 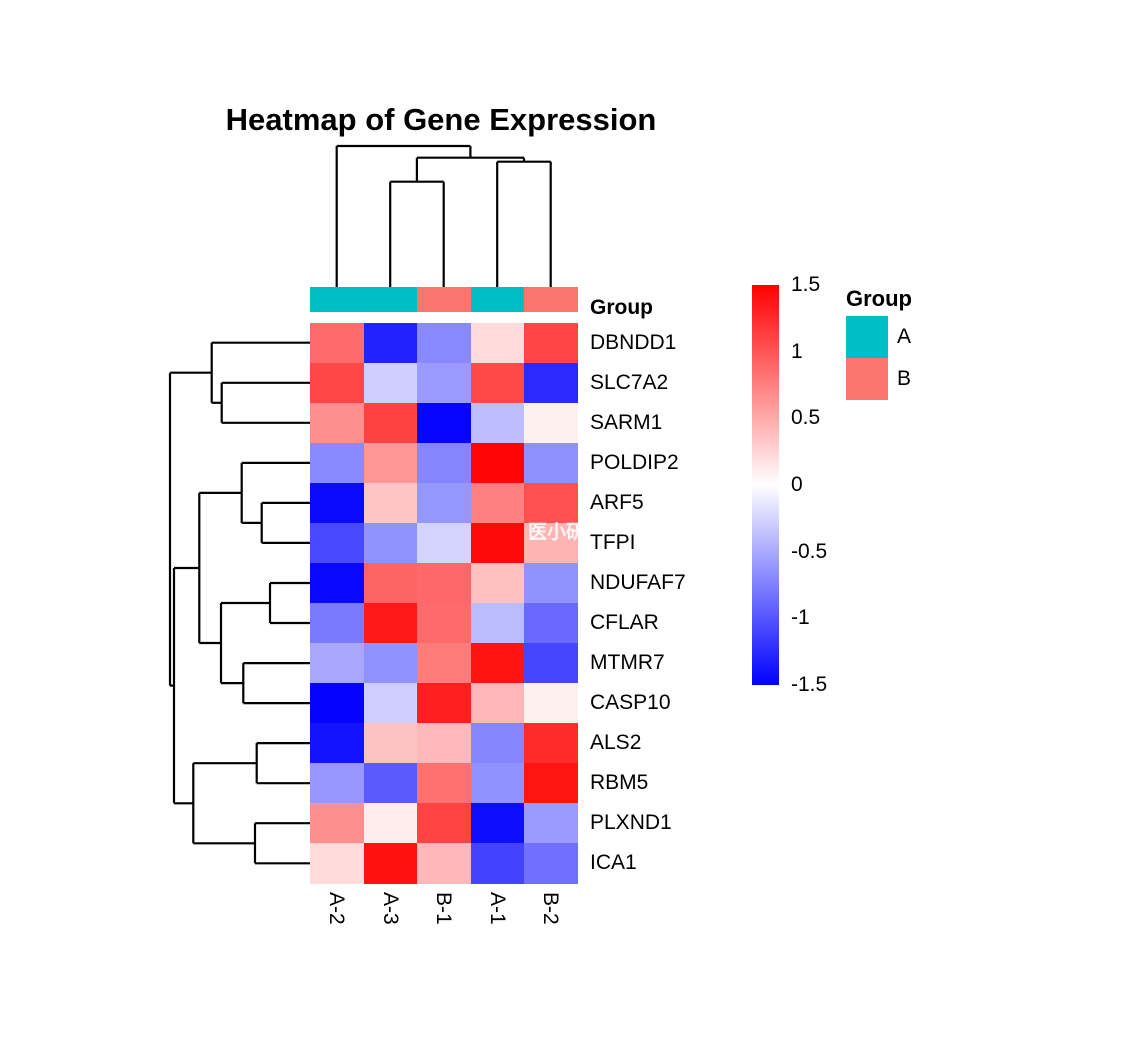 I want to click on row-label-TFPI: TFPI, so click(x=613, y=542).